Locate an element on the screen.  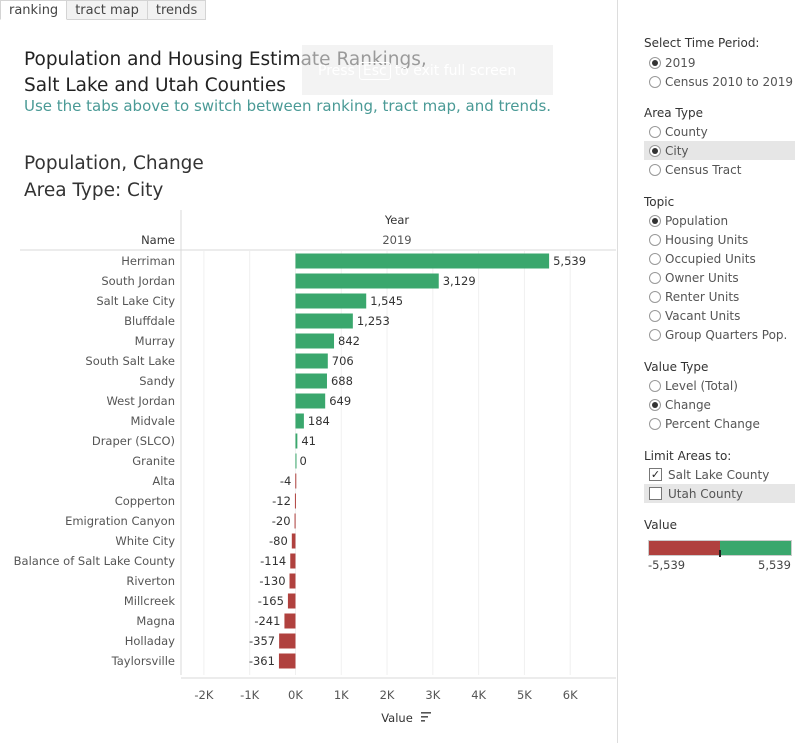
topic-option-renter-units: Renter Units is located at coordinates (719, 296).